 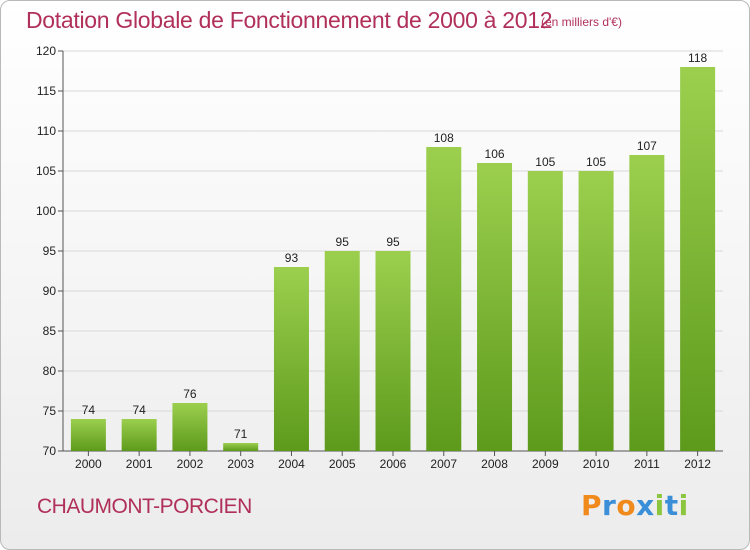 I want to click on bar-value-label: 106, so click(x=495, y=154).